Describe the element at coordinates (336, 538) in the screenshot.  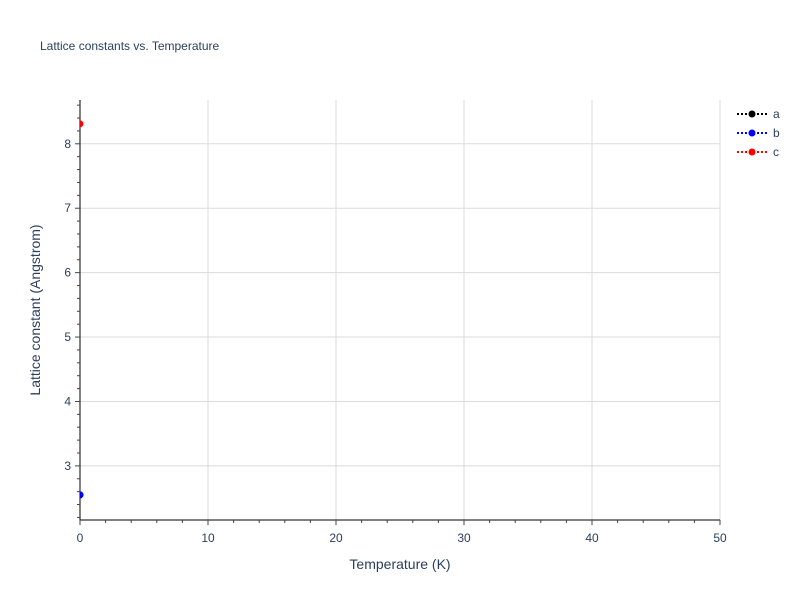
I see `x-tick-label: 20` at that location.